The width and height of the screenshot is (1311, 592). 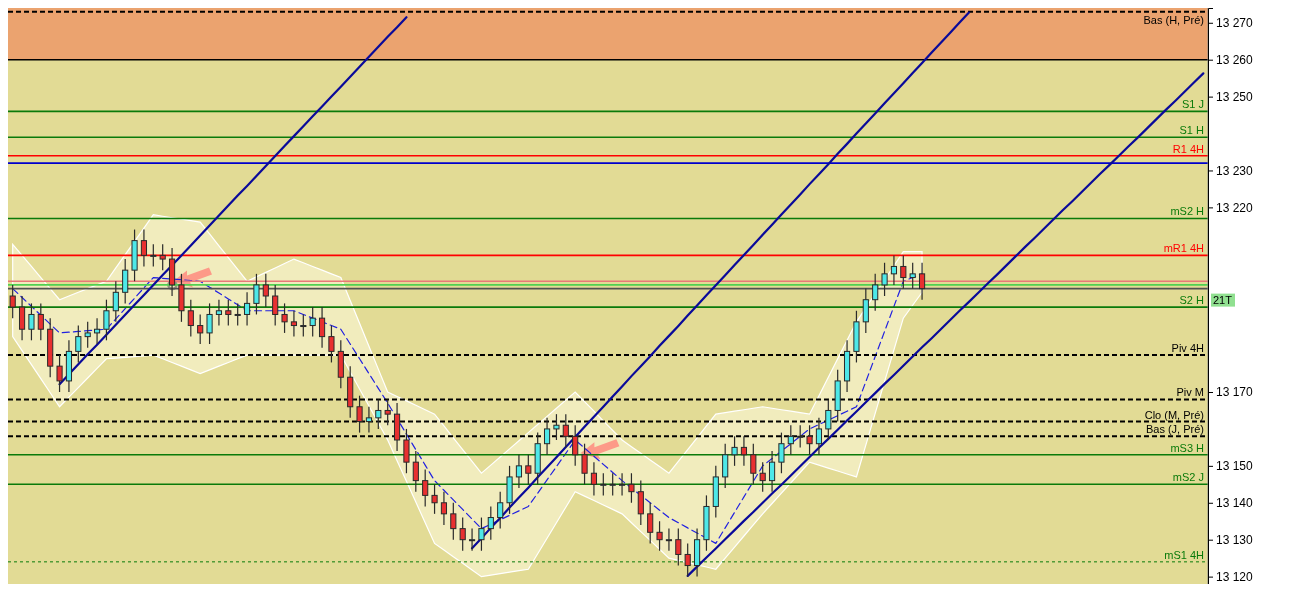 I want to click on ref-line-label: mS3 H, so click(x=1187, y=447).